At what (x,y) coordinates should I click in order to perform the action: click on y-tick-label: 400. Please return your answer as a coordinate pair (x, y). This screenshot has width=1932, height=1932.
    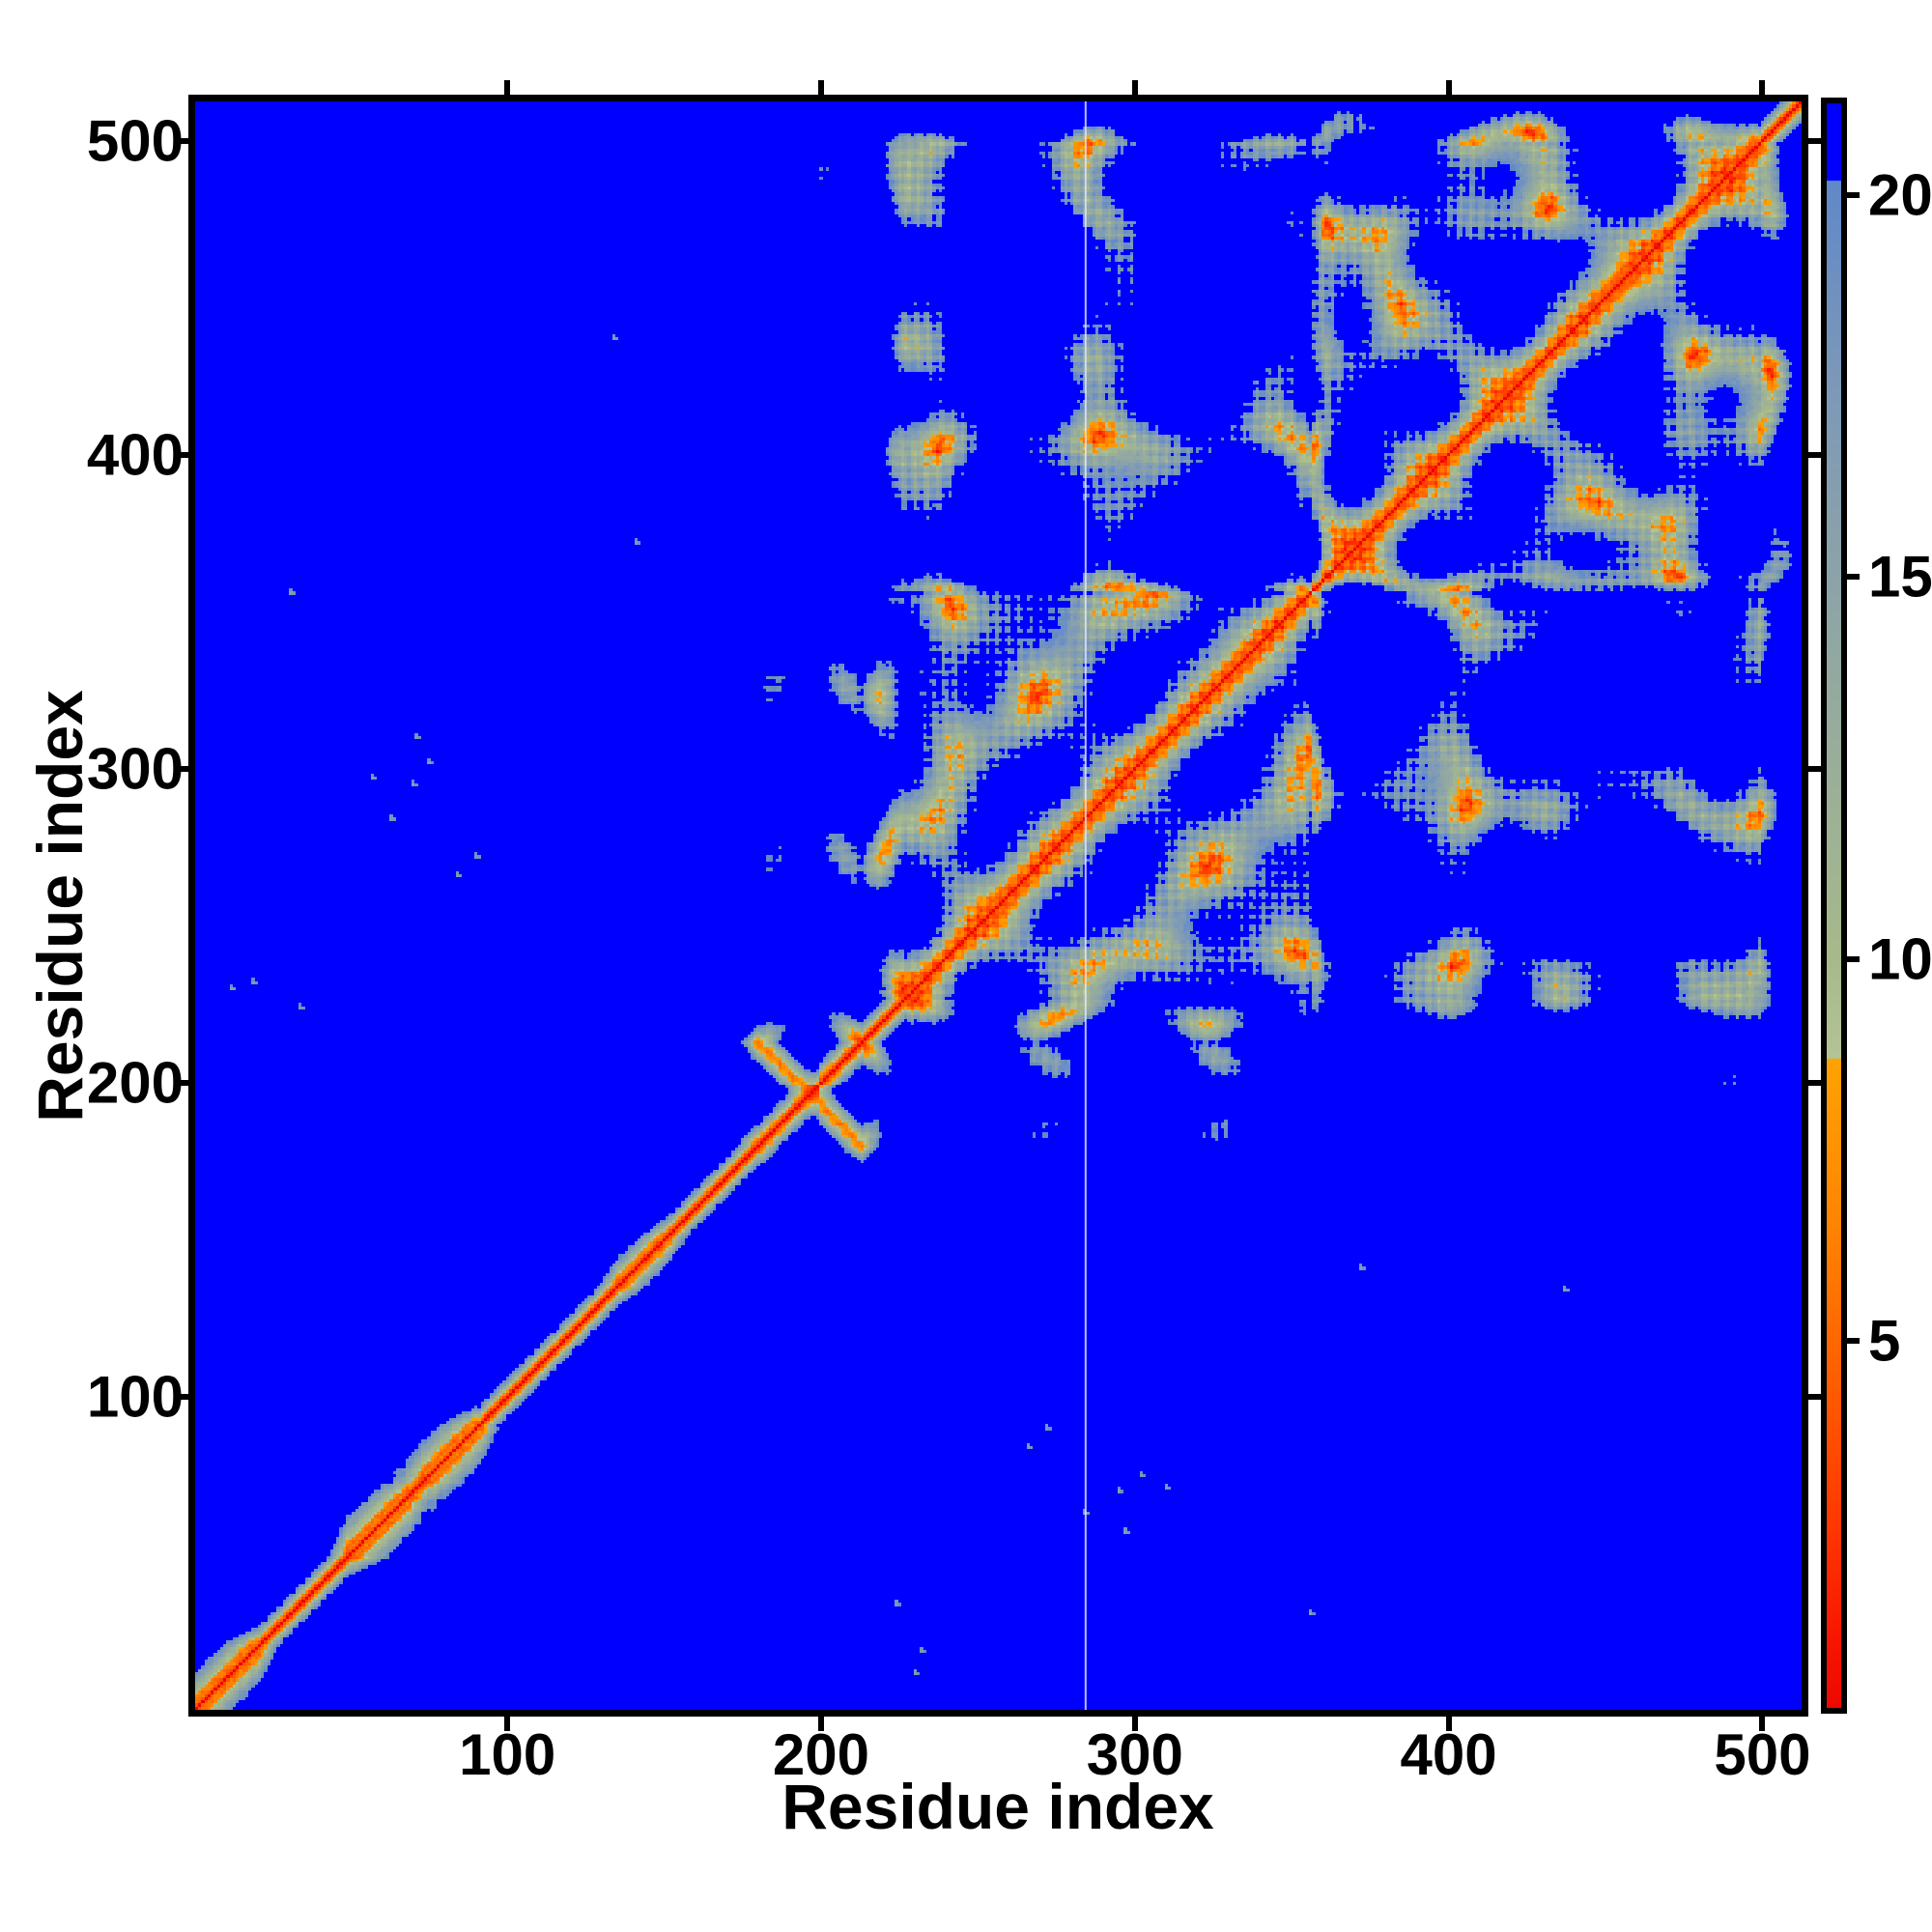
    Looking at the image, I should click on (135, 455).